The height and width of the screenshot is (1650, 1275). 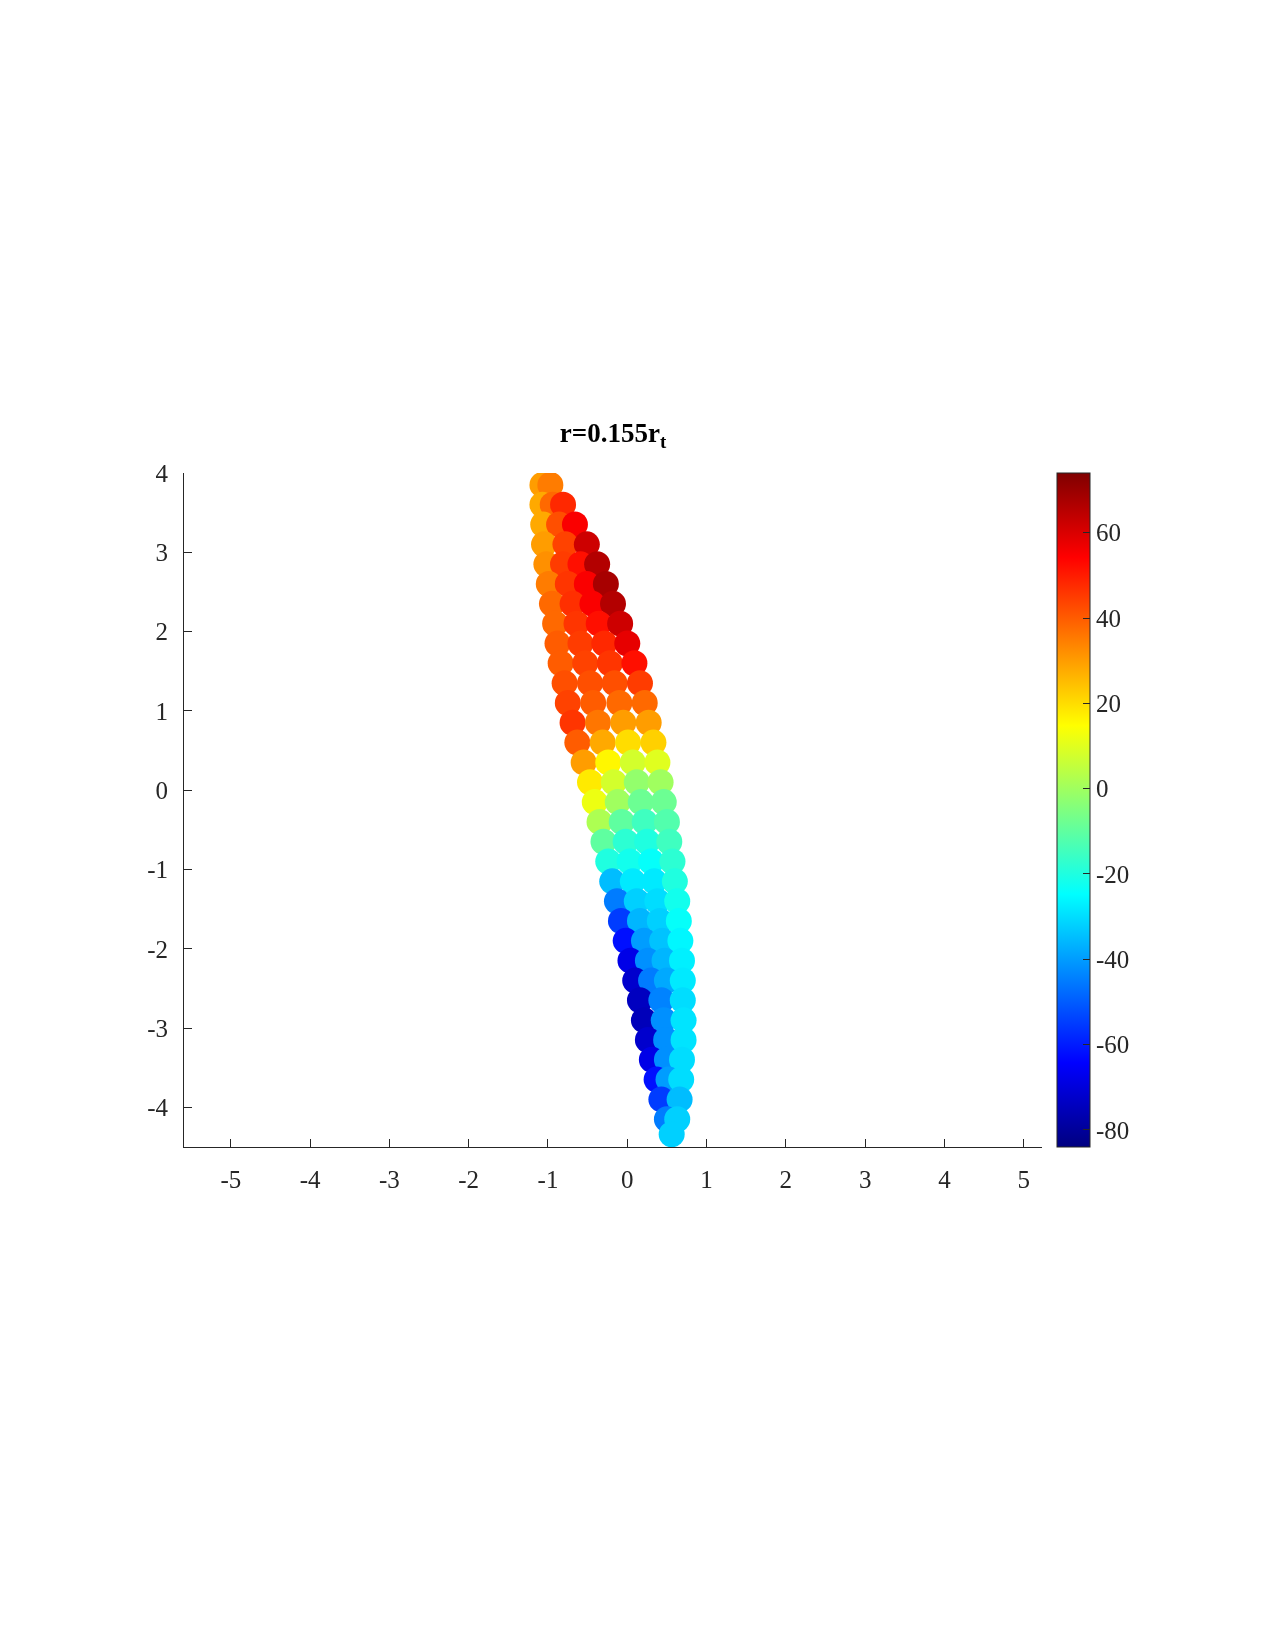 What do you see at coordinates (157, 870) in the screenshot?
I see `y-tick-label: -1` at bounding box center [157, 870].